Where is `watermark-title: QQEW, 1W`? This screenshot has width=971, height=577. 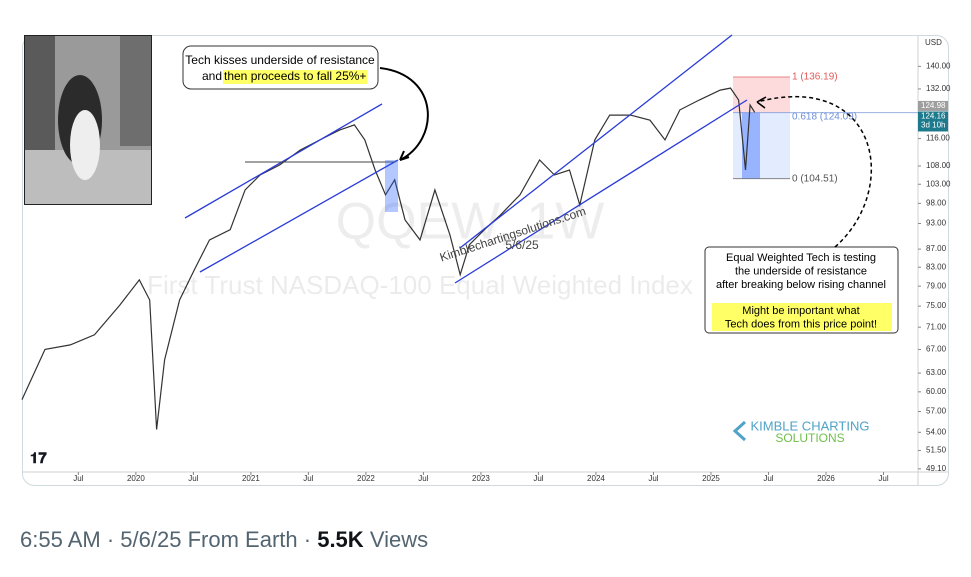 watermark-title: QQEW, 1W is located at coordinates (470, 222).